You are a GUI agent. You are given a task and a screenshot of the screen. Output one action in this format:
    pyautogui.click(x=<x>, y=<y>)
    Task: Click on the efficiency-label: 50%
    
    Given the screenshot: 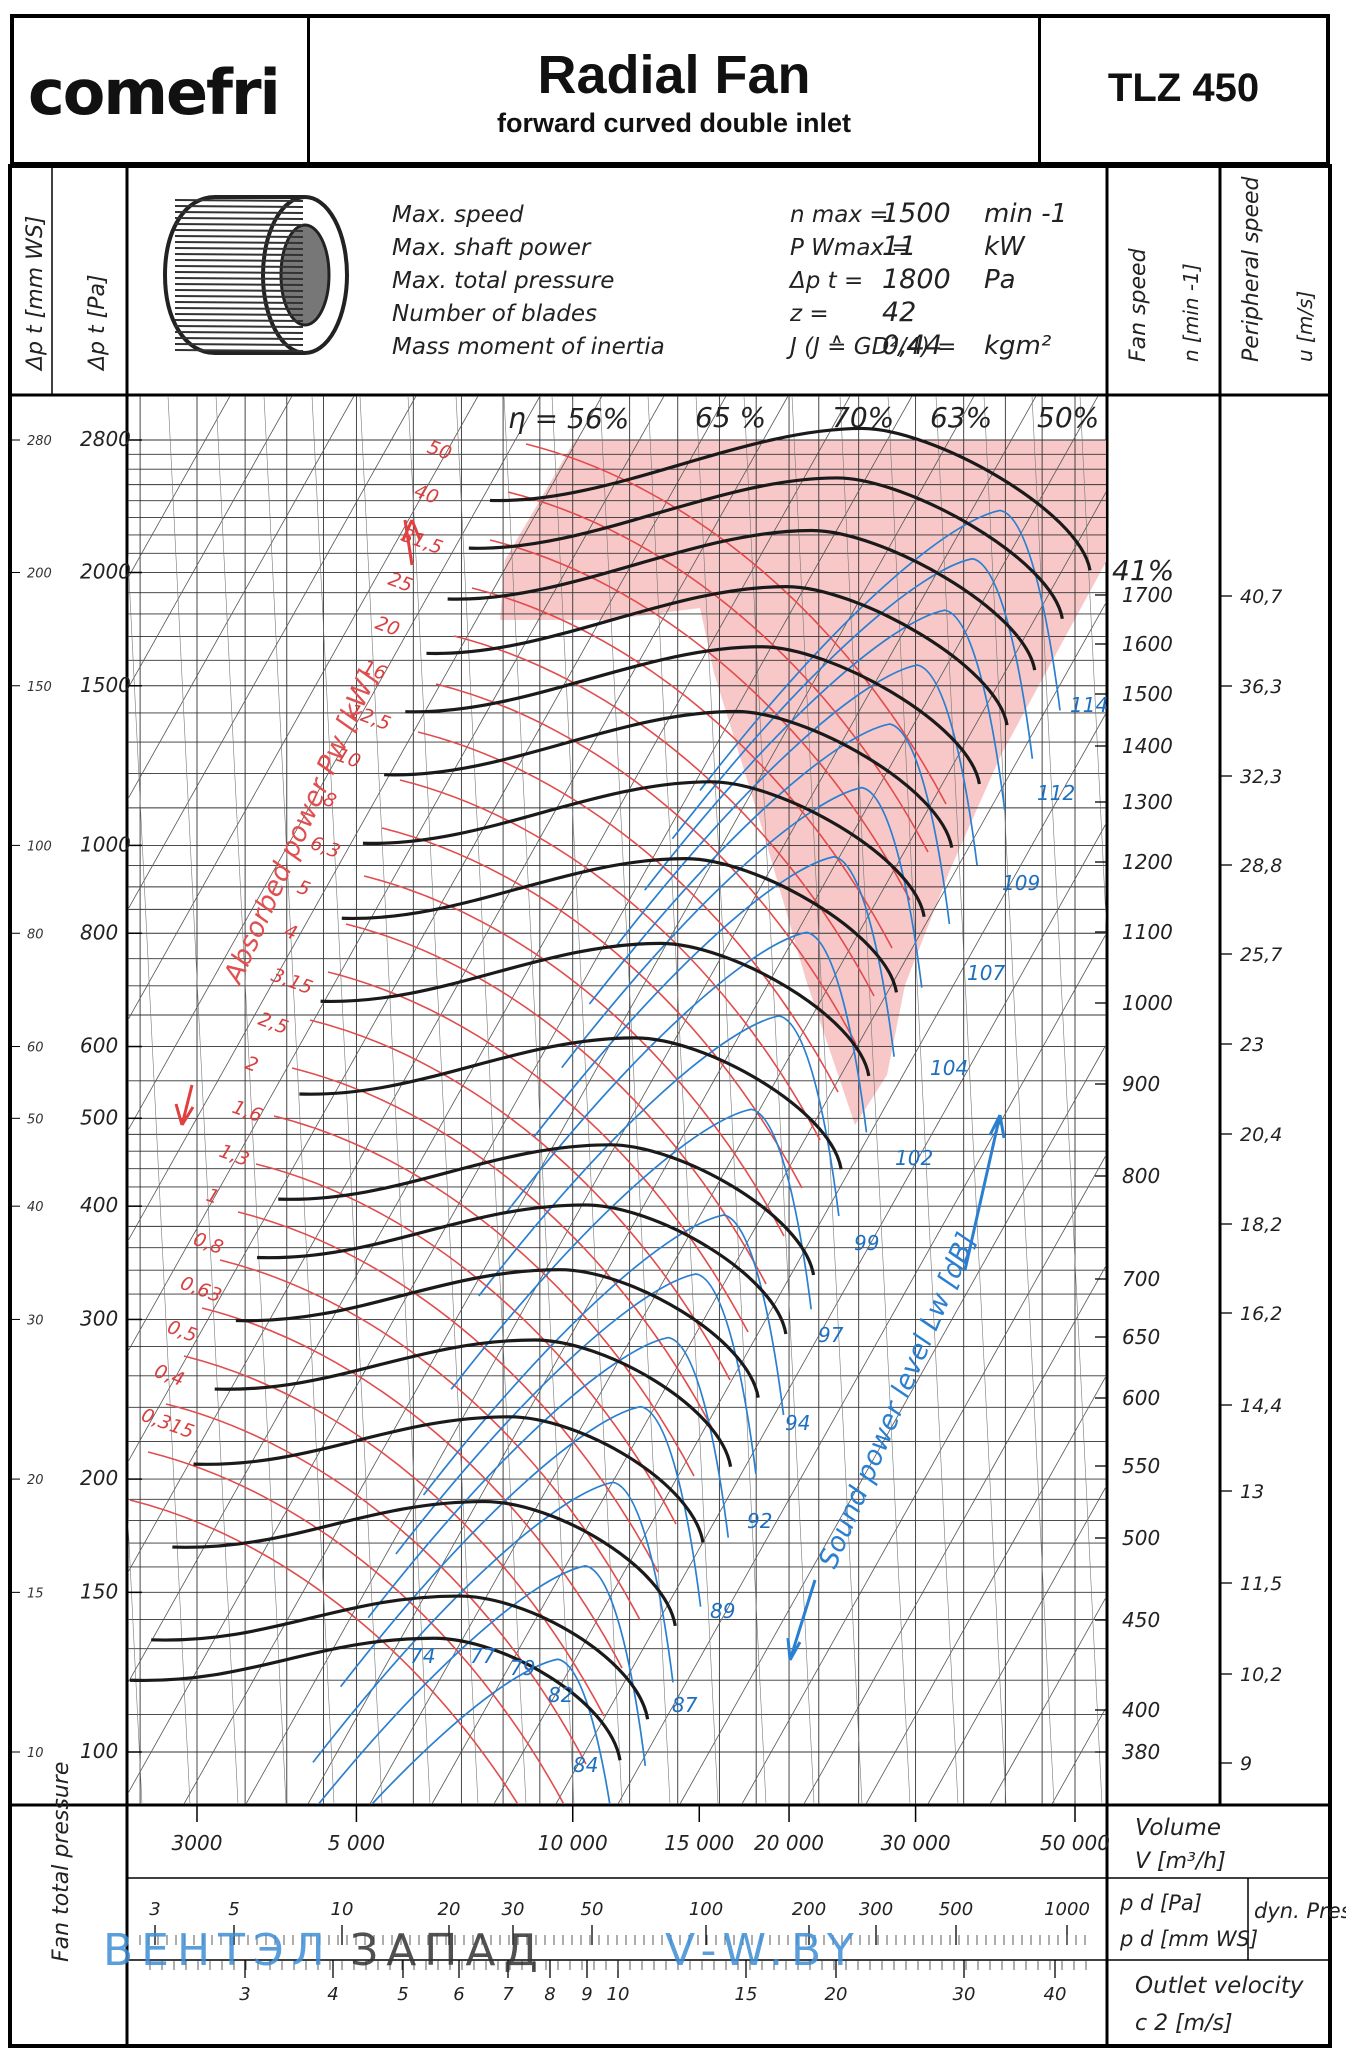 What is the action you would take?
    pyautogui.click(x=1068, y=417)
    